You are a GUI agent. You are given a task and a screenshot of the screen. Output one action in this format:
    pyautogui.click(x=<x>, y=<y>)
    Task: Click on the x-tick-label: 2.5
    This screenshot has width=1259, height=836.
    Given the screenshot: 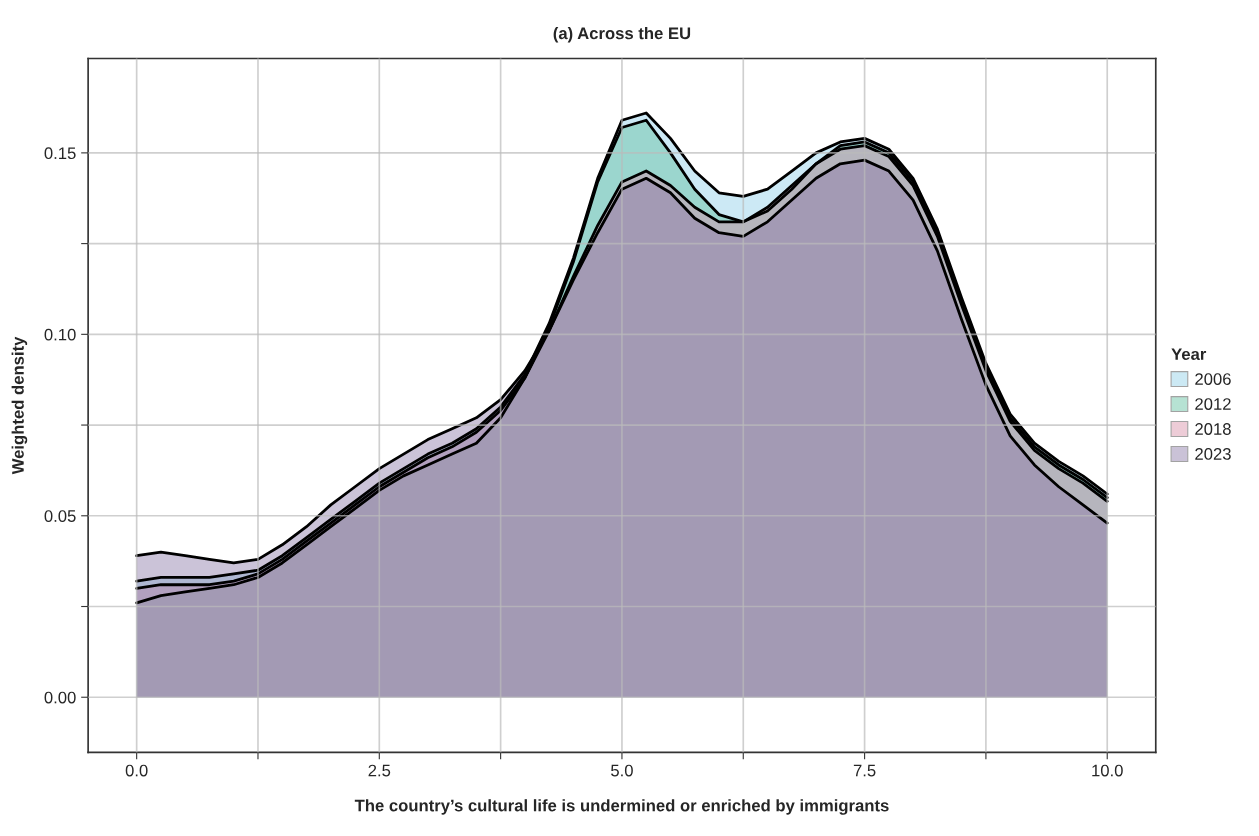 What is the action you would take?
    pyautogui.click(x=379, y=770)
    